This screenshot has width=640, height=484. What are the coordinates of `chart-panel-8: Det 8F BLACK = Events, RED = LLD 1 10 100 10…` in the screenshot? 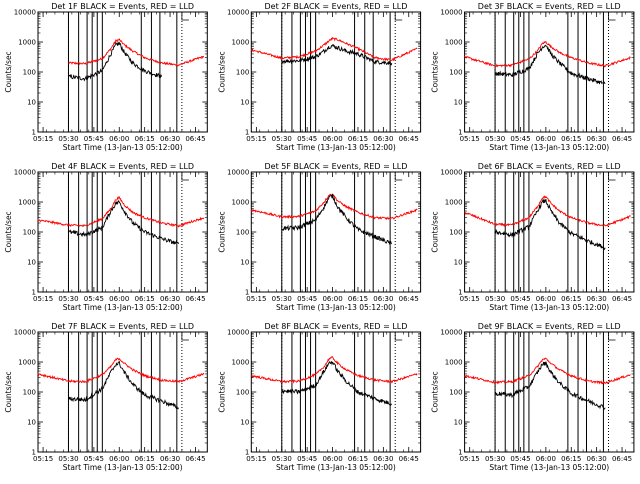 It's located at (319, 397).